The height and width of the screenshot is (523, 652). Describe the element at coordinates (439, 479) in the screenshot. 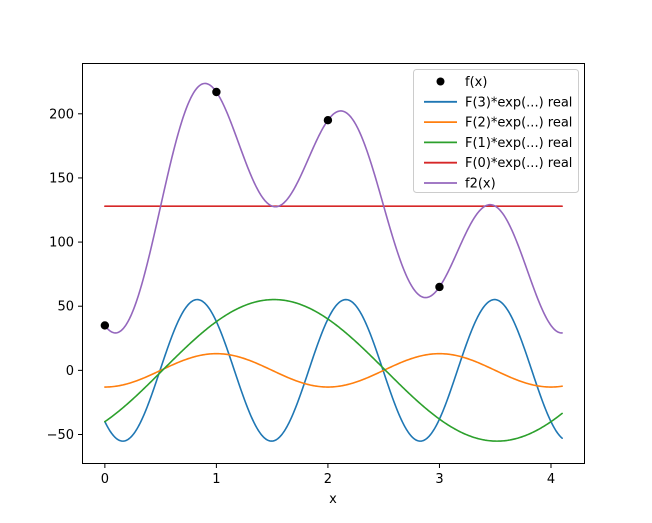

I see `x-tick-label: 3` at that location.